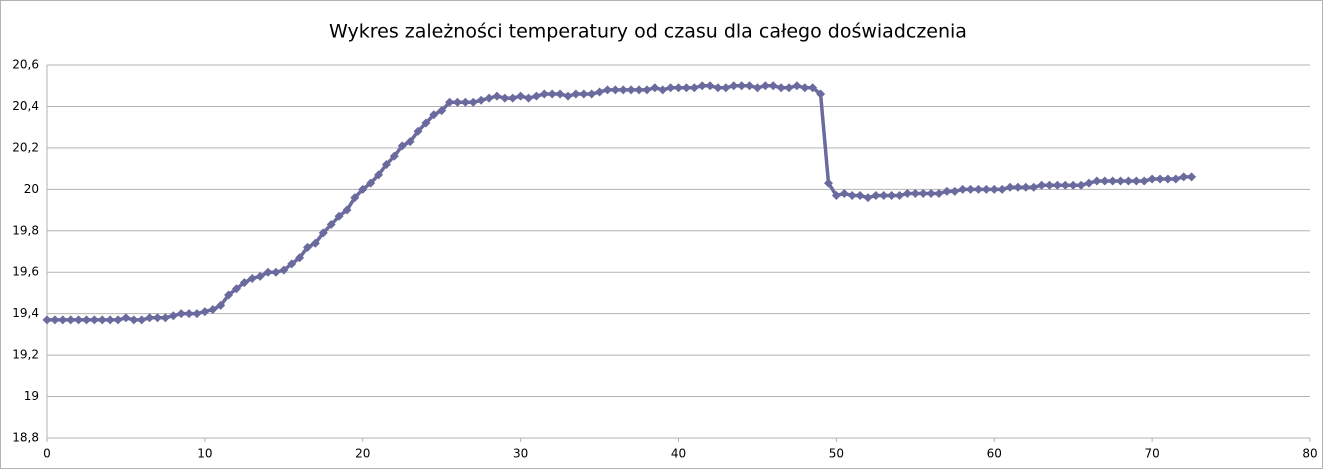 The width and height of the screenshot is (1323, 469). What do you see at coordinates (25, 230) in the screenshot?
I see `y-tick-label: 19,8` at bounding box center [25, 230].